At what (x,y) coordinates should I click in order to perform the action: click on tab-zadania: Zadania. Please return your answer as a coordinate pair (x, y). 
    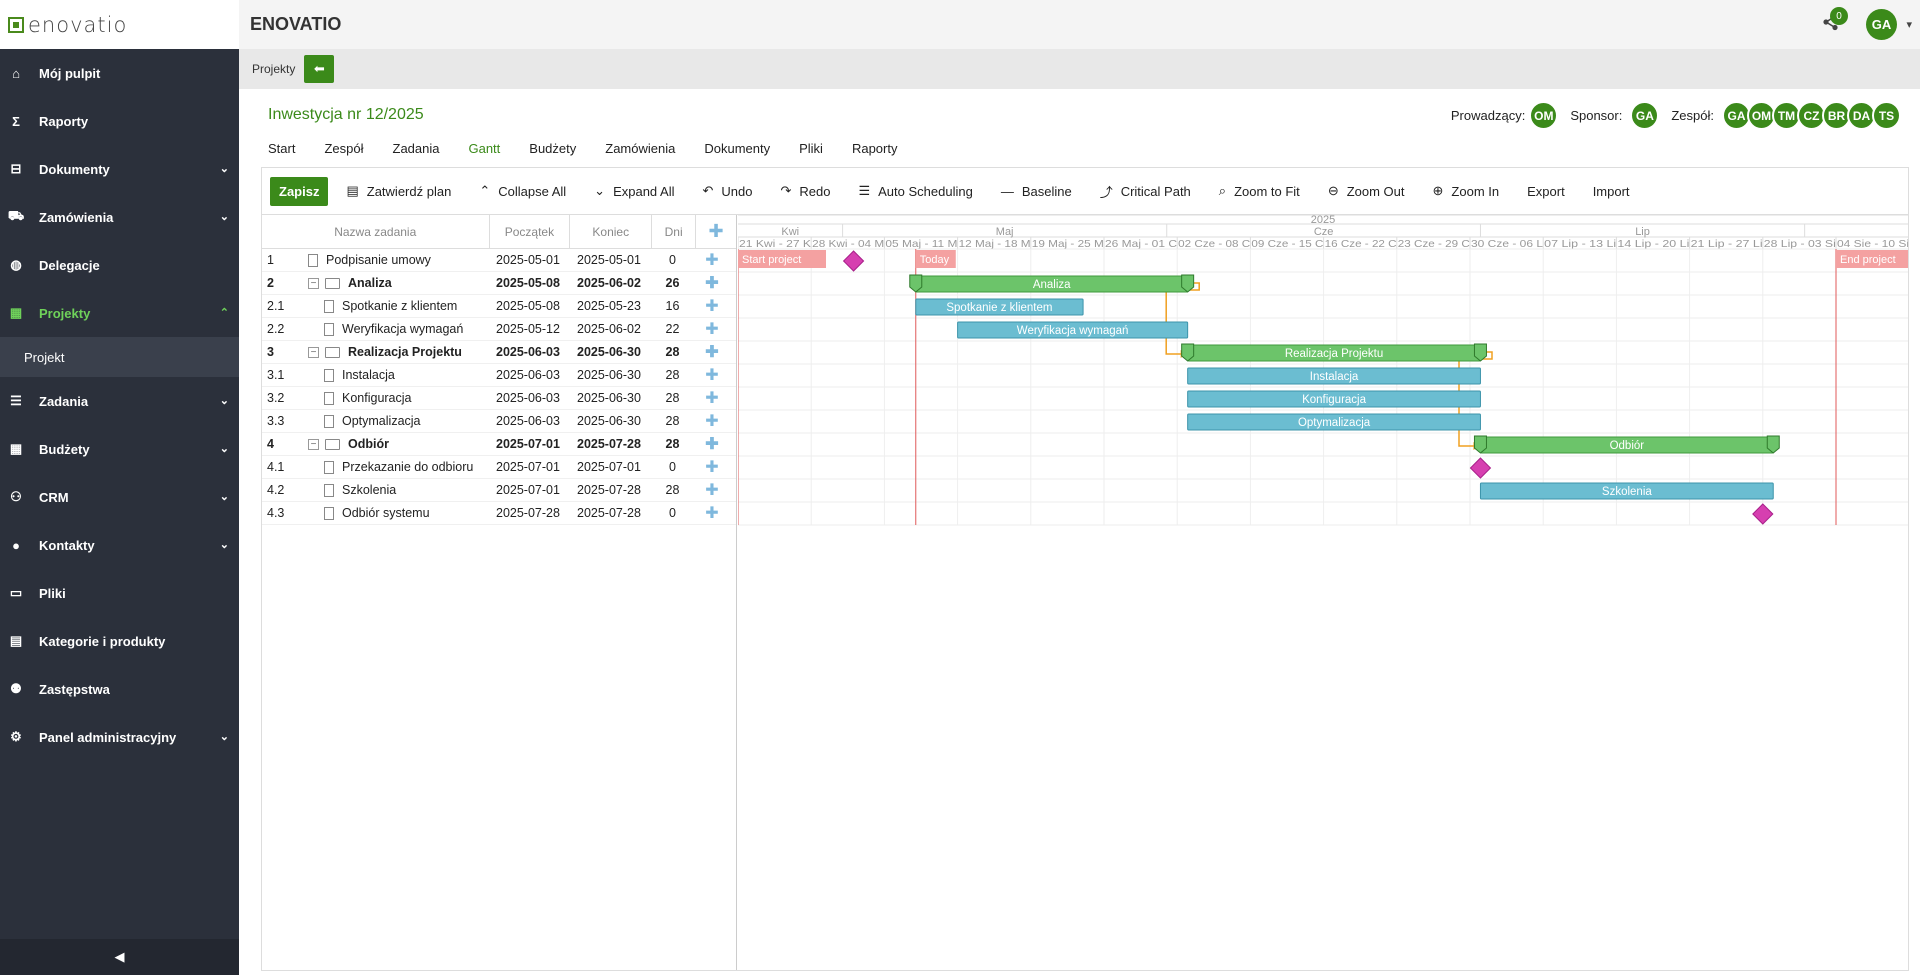
    Looking at the image, I should click on (416, 148).